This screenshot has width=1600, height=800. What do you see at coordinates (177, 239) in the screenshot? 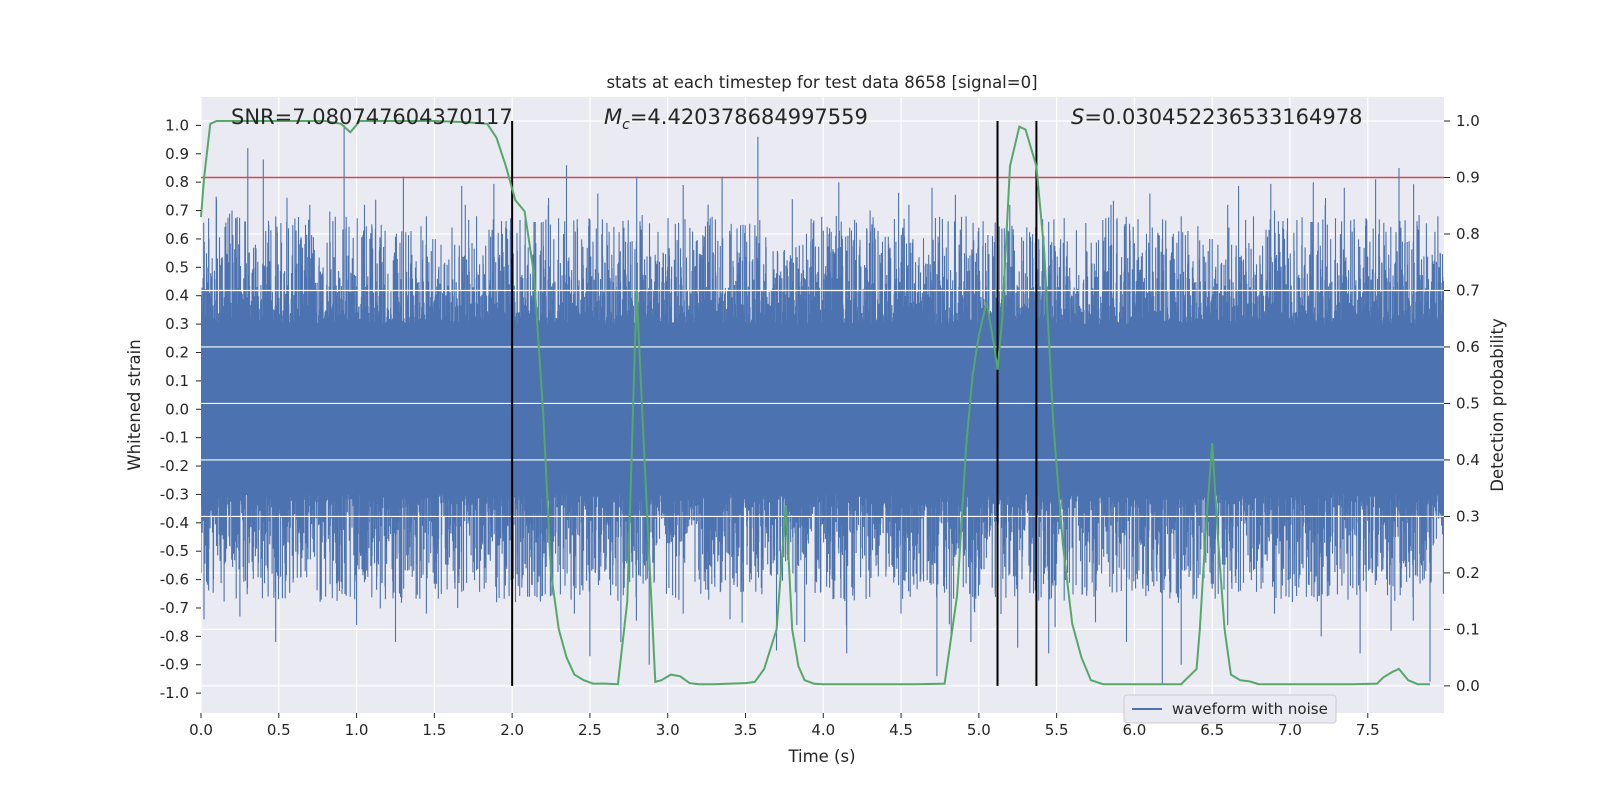
I see `y-tick-label: 0.6` at bounding box center [177, 239].